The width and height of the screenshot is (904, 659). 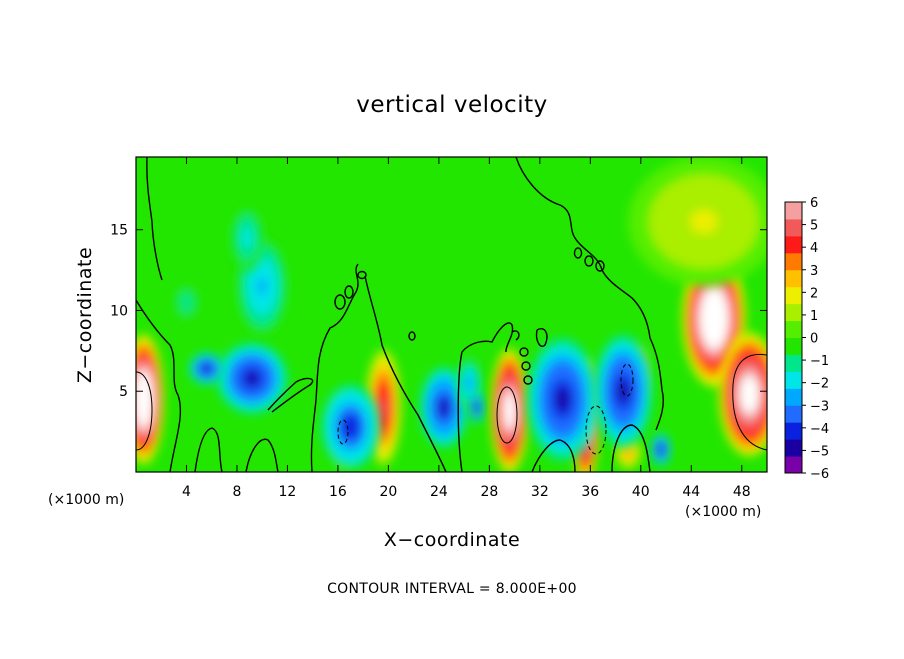 What do you see at coordinates (742, 492) in the screenshot?
I see `x-tick-label: 48` at bounding box center [742, 492].